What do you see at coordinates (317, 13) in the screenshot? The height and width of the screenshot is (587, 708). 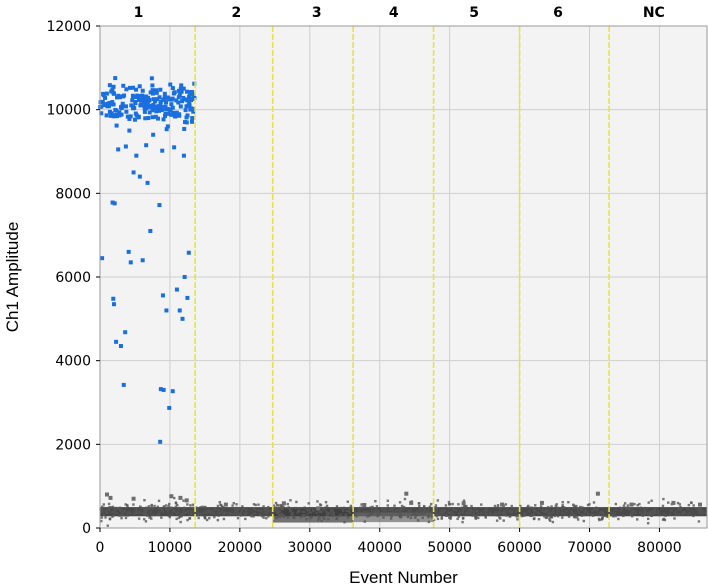 I see `well-label: 3` at bounding box center [317, 13].